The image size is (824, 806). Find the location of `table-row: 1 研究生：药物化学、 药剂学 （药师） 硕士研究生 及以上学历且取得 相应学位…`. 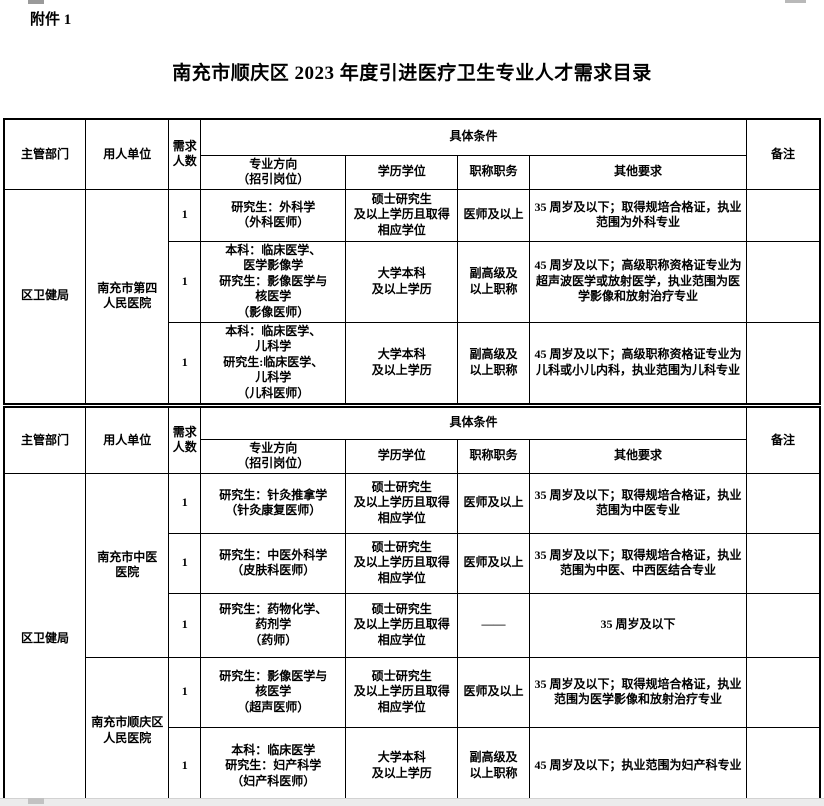

table-row: 1 研究生：药物化学、 药剂学 （药师） 硕士研究生 及以上学历且取得 相应学位… is located at coordinates (412, 625).